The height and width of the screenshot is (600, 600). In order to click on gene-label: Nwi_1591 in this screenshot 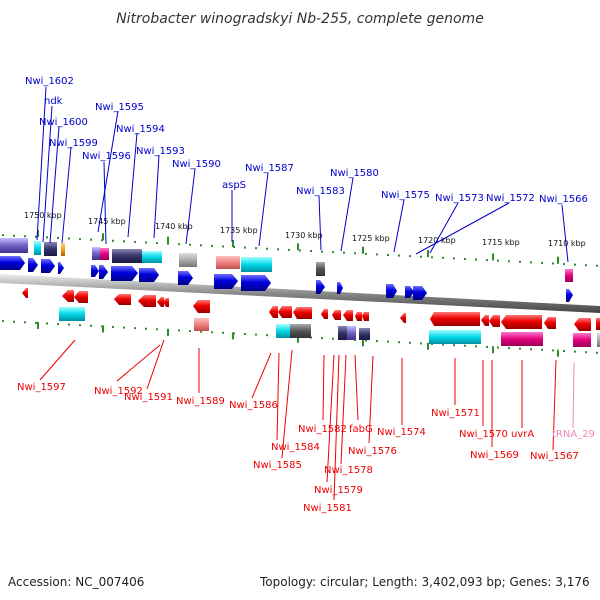, I will do `click(148, 397)`.